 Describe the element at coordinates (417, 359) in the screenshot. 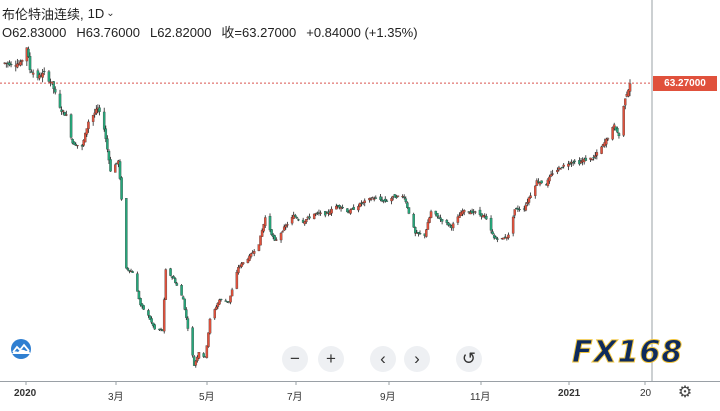

I see `scroll-right-button: ›` at that location.